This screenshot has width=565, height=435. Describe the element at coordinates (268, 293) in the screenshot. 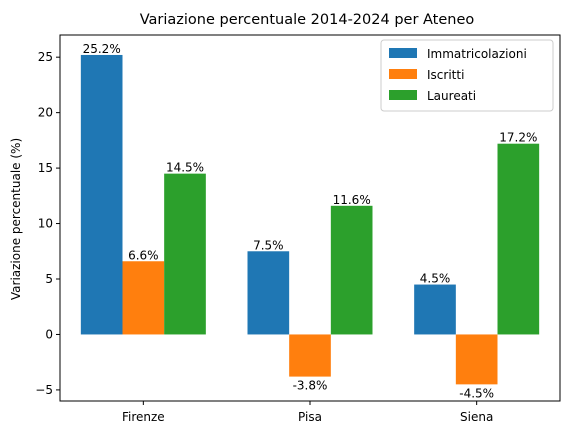

I see `bar-immatricolazioni-pisa` at that location.